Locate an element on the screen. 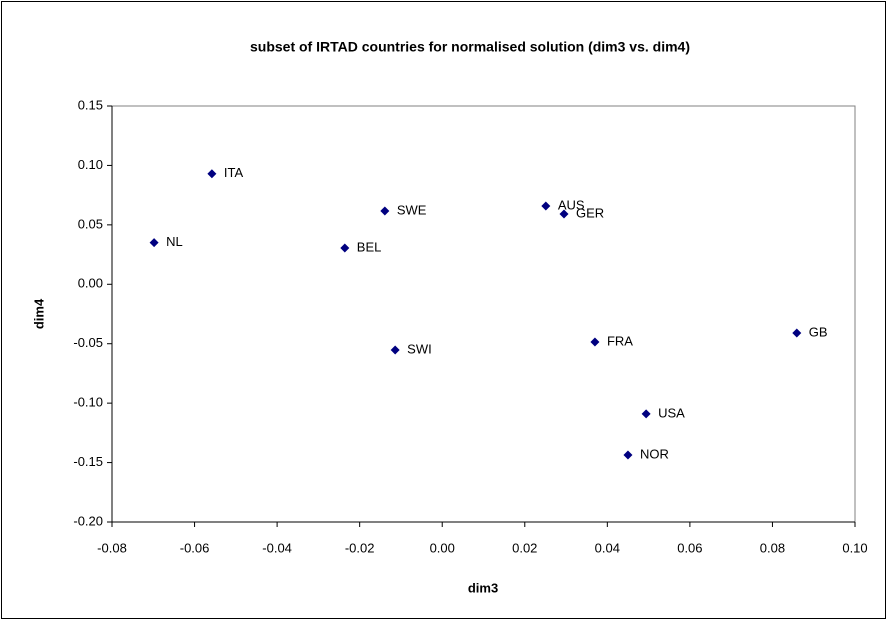  x-tick-label: -0.08 is located at coordinates (112, 547).